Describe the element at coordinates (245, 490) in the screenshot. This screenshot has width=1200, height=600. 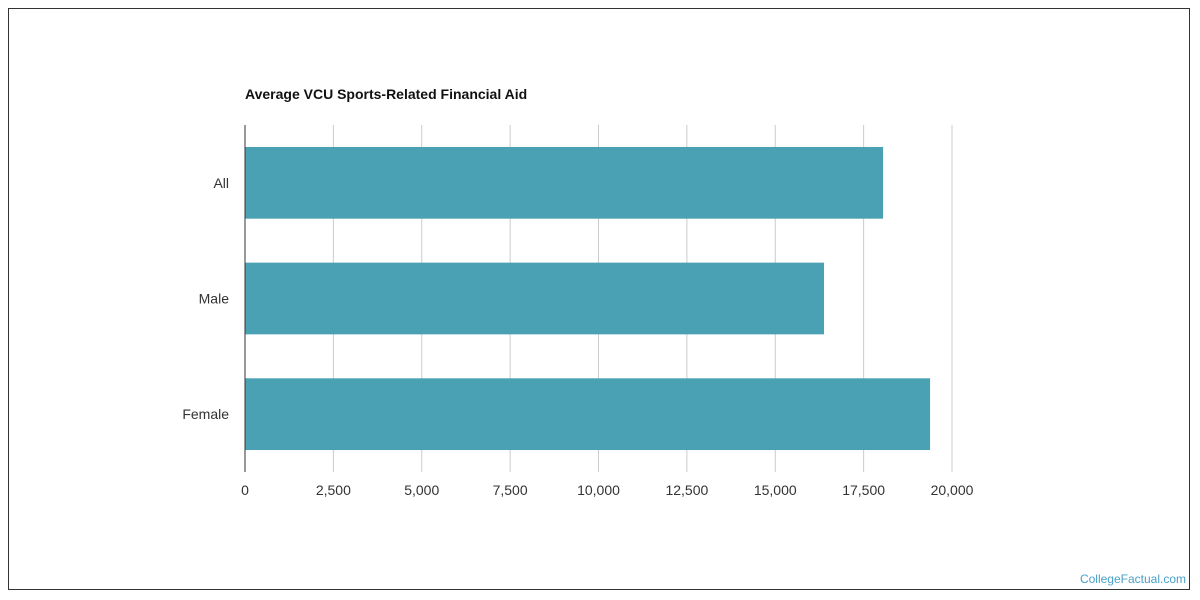
I see `x-tick-label: 0` at that location.